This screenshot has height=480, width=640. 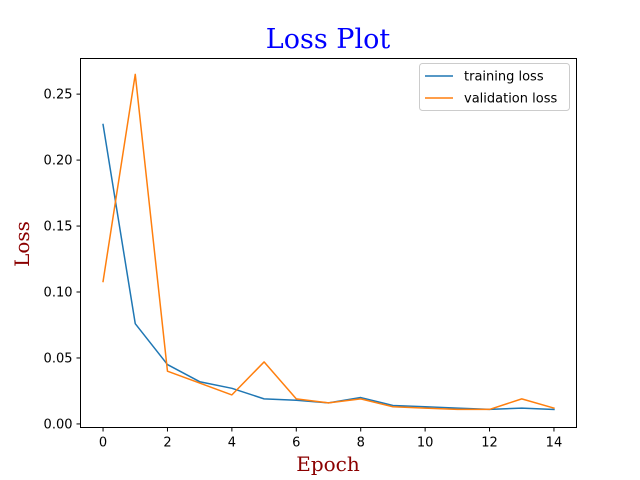 What do you see at coordinates (58, 161) in the screenshot?
I see `y-tick-label: 0.20` at bounding box center [58, 161].